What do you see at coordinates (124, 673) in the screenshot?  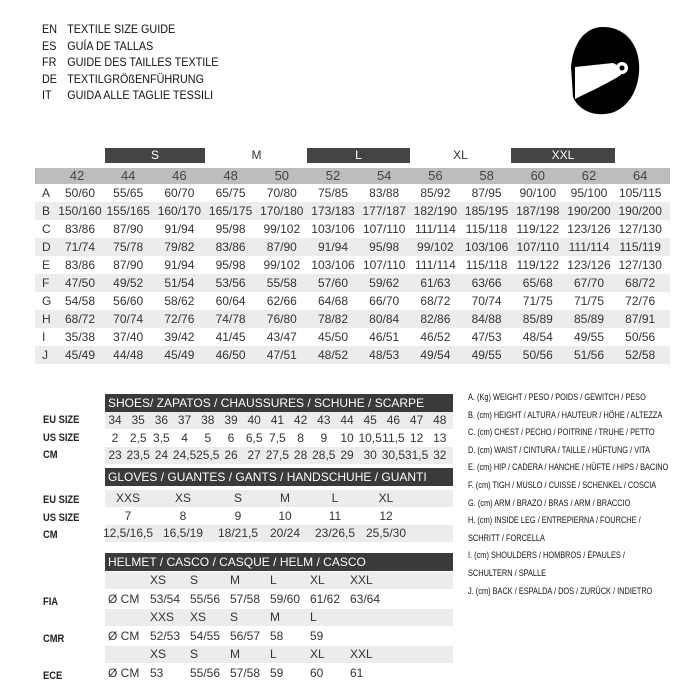 I see `unit-label: Ø CM` at bounding box center [124, 673].